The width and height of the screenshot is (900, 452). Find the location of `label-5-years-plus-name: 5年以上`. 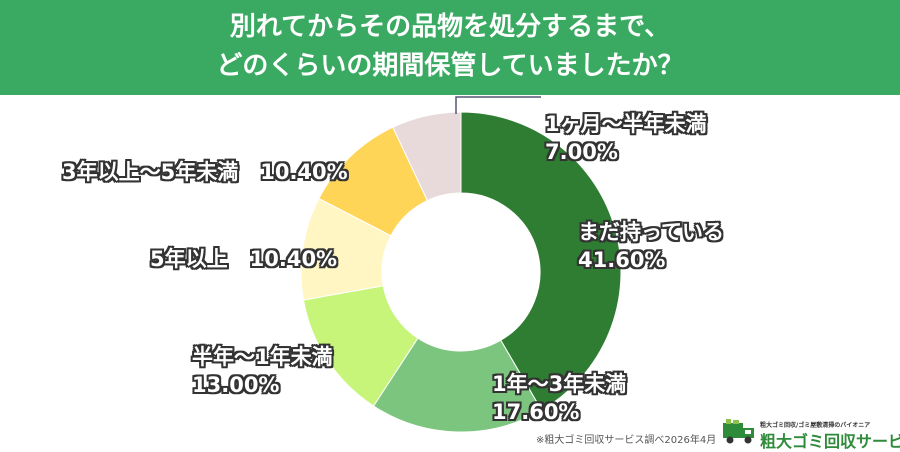

label-5-years-plus-name: 5年以上 is located at coordinates (189, 259).